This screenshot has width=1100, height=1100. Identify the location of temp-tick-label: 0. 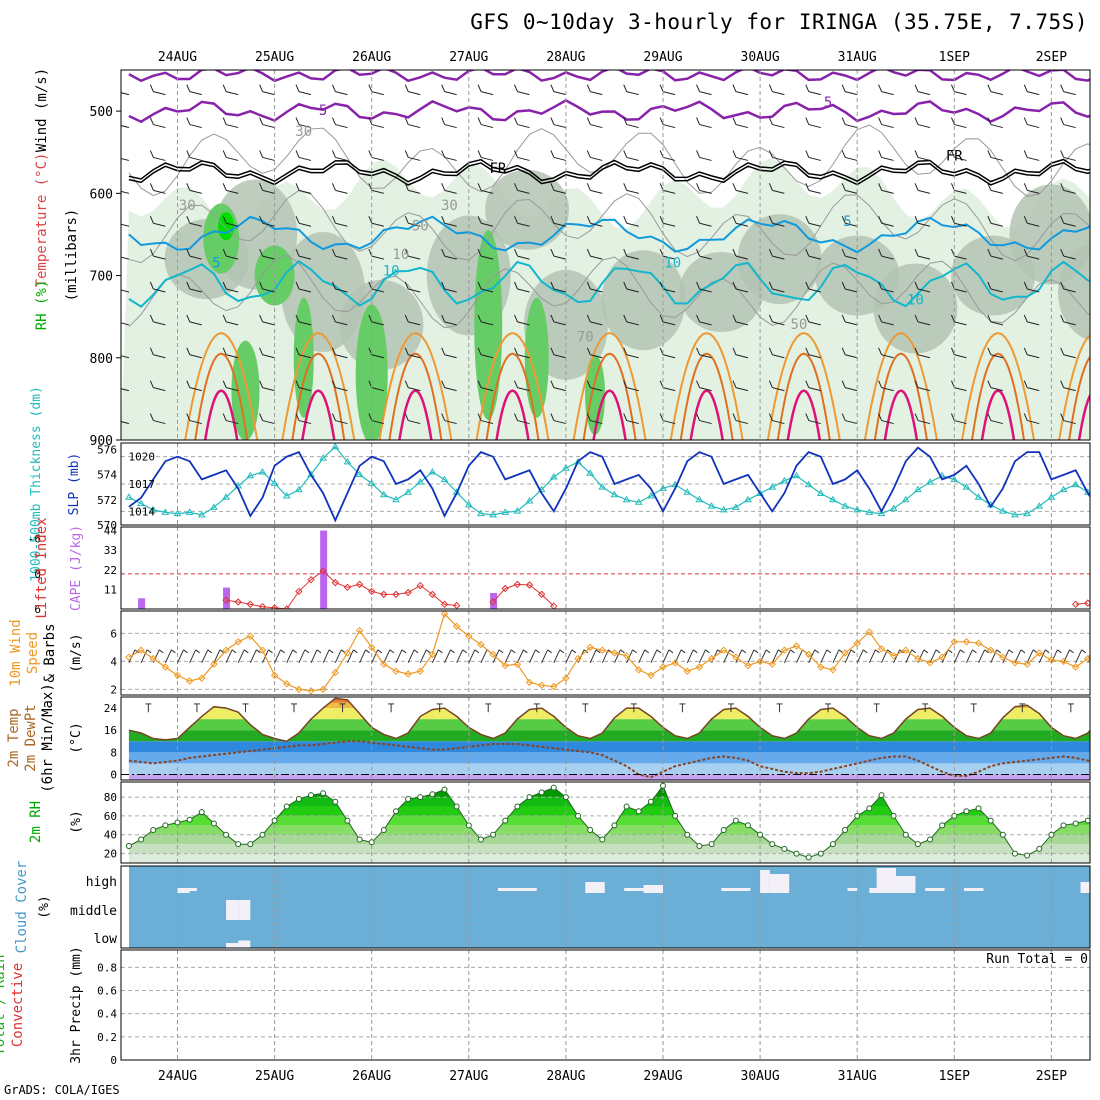
(113, 774).